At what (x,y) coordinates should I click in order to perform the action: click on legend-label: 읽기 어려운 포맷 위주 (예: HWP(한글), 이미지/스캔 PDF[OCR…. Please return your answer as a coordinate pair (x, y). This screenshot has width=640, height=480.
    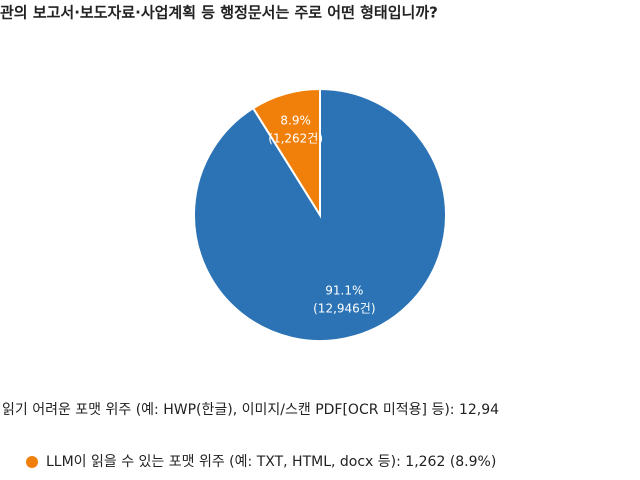
    Looking at the image, I should click on (250, 410).